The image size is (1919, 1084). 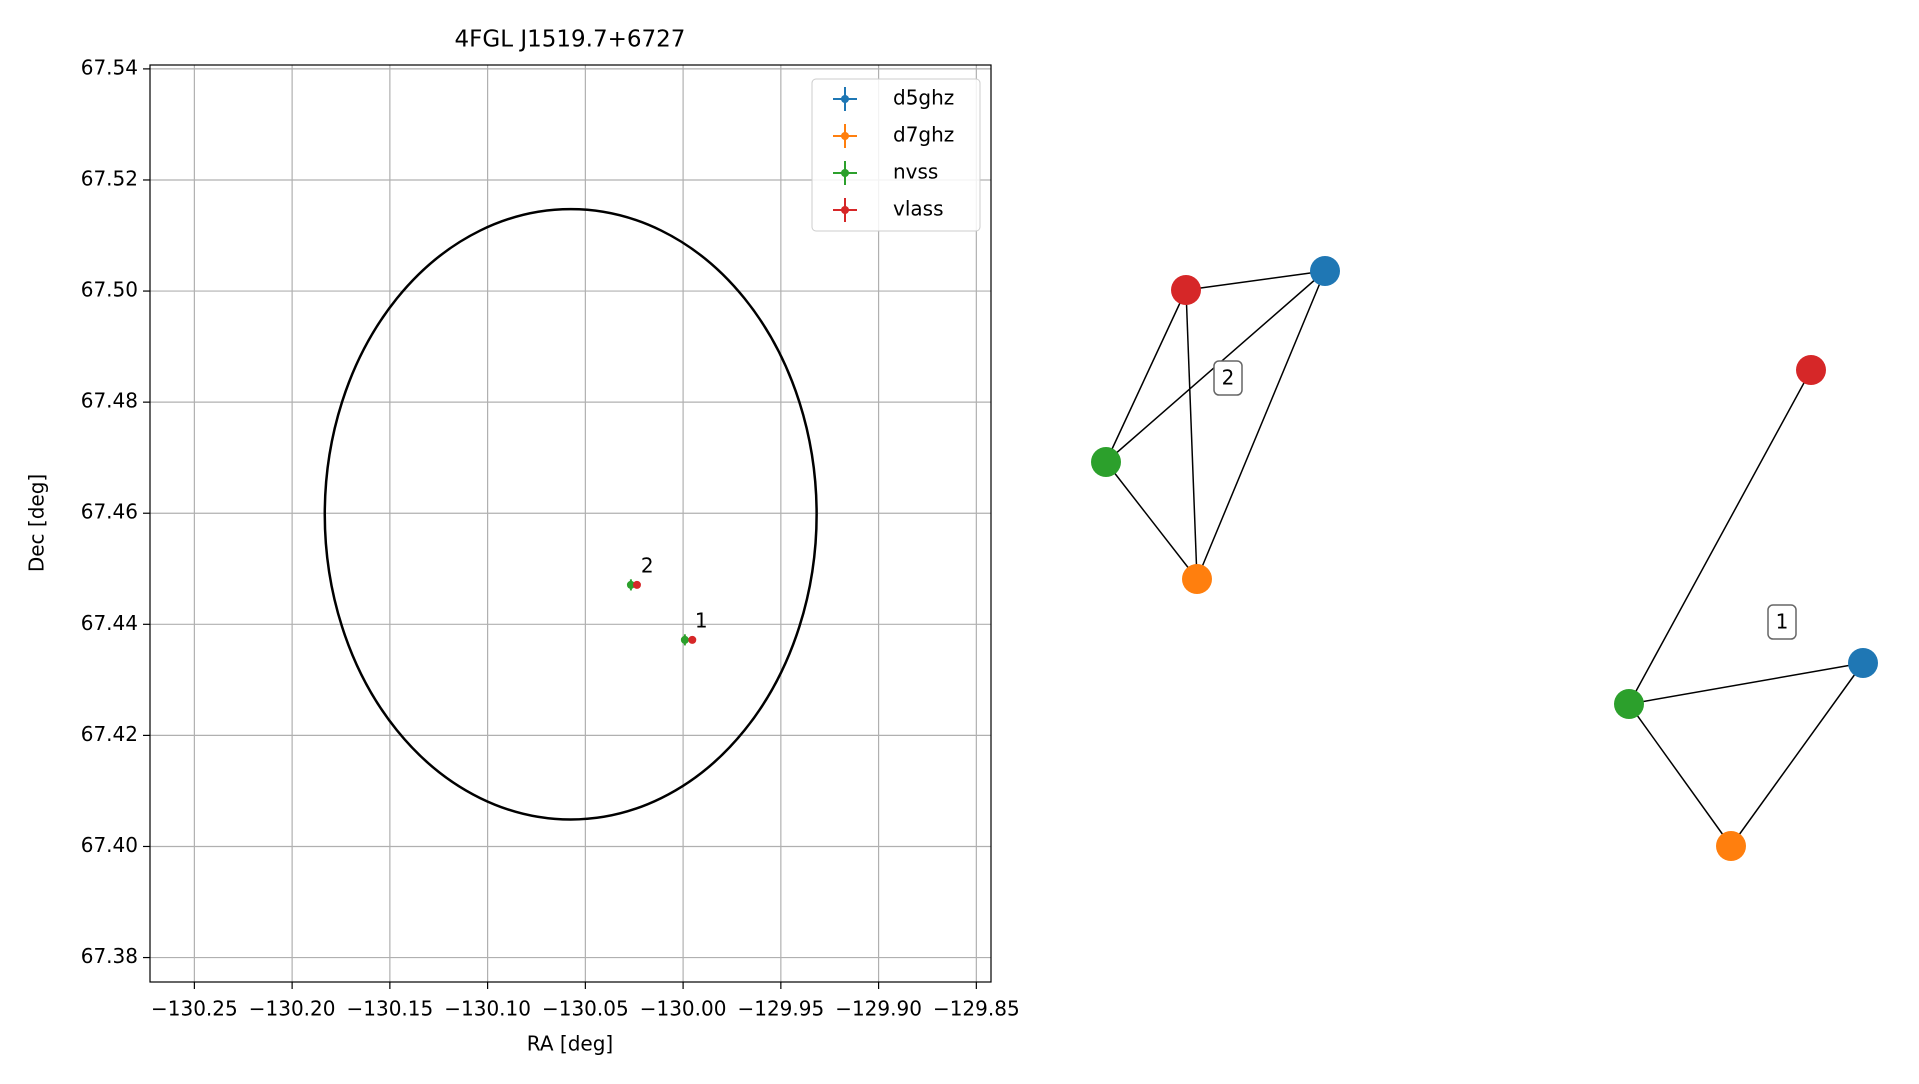 What do you see at coordinates (109, 956) in the screenshot?
I see `y-tick-label: 67.38` at bounding box center [109, 956].